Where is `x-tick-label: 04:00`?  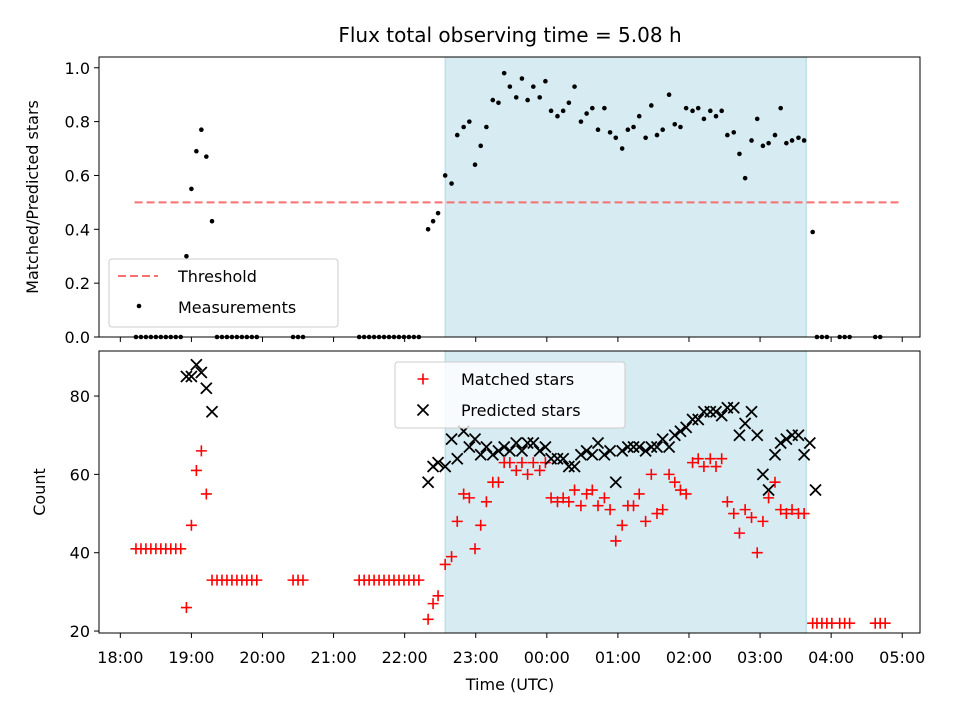 x-tick-label: 04:00 is located at coordinates (831, 657).